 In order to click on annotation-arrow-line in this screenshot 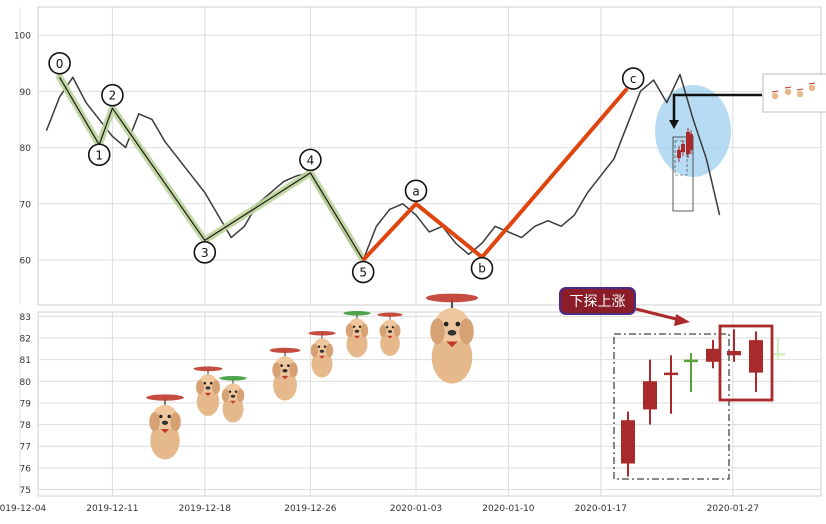, I will do `click(658, 314)`.